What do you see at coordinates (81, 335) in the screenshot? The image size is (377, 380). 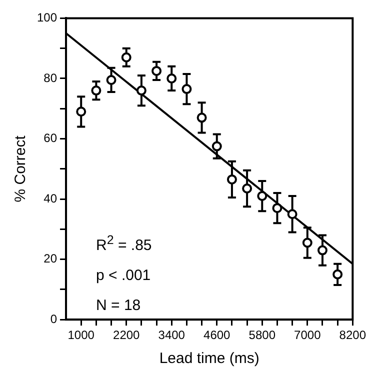 I see `x-tick-label: 1000` at bounding box center [81, 335].